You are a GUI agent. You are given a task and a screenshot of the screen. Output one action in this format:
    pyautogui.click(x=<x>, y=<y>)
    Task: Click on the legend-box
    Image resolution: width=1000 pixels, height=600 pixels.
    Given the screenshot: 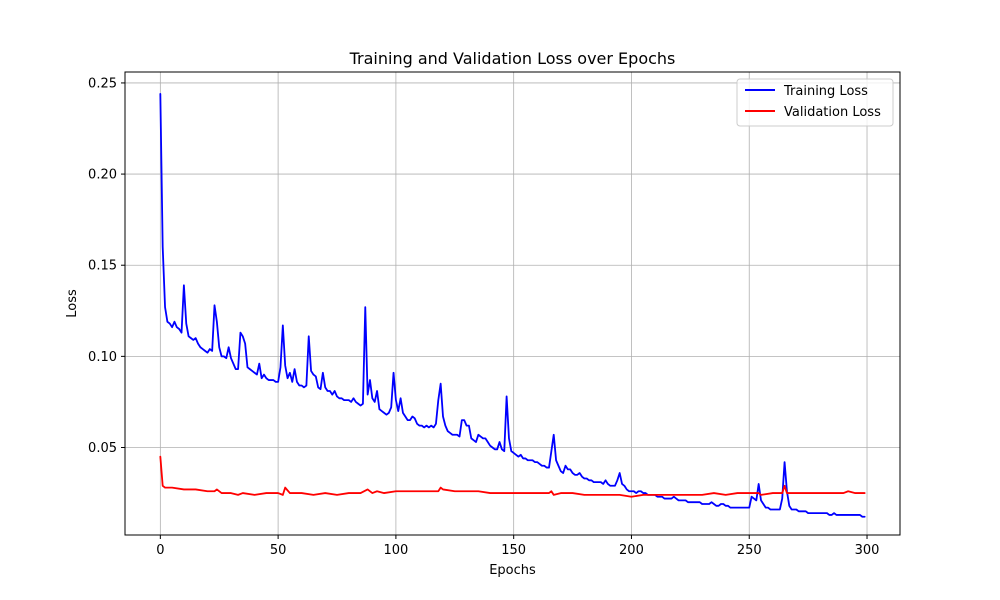 What is the action you would take?
    pyautogui.click(x=815, y=102)
    